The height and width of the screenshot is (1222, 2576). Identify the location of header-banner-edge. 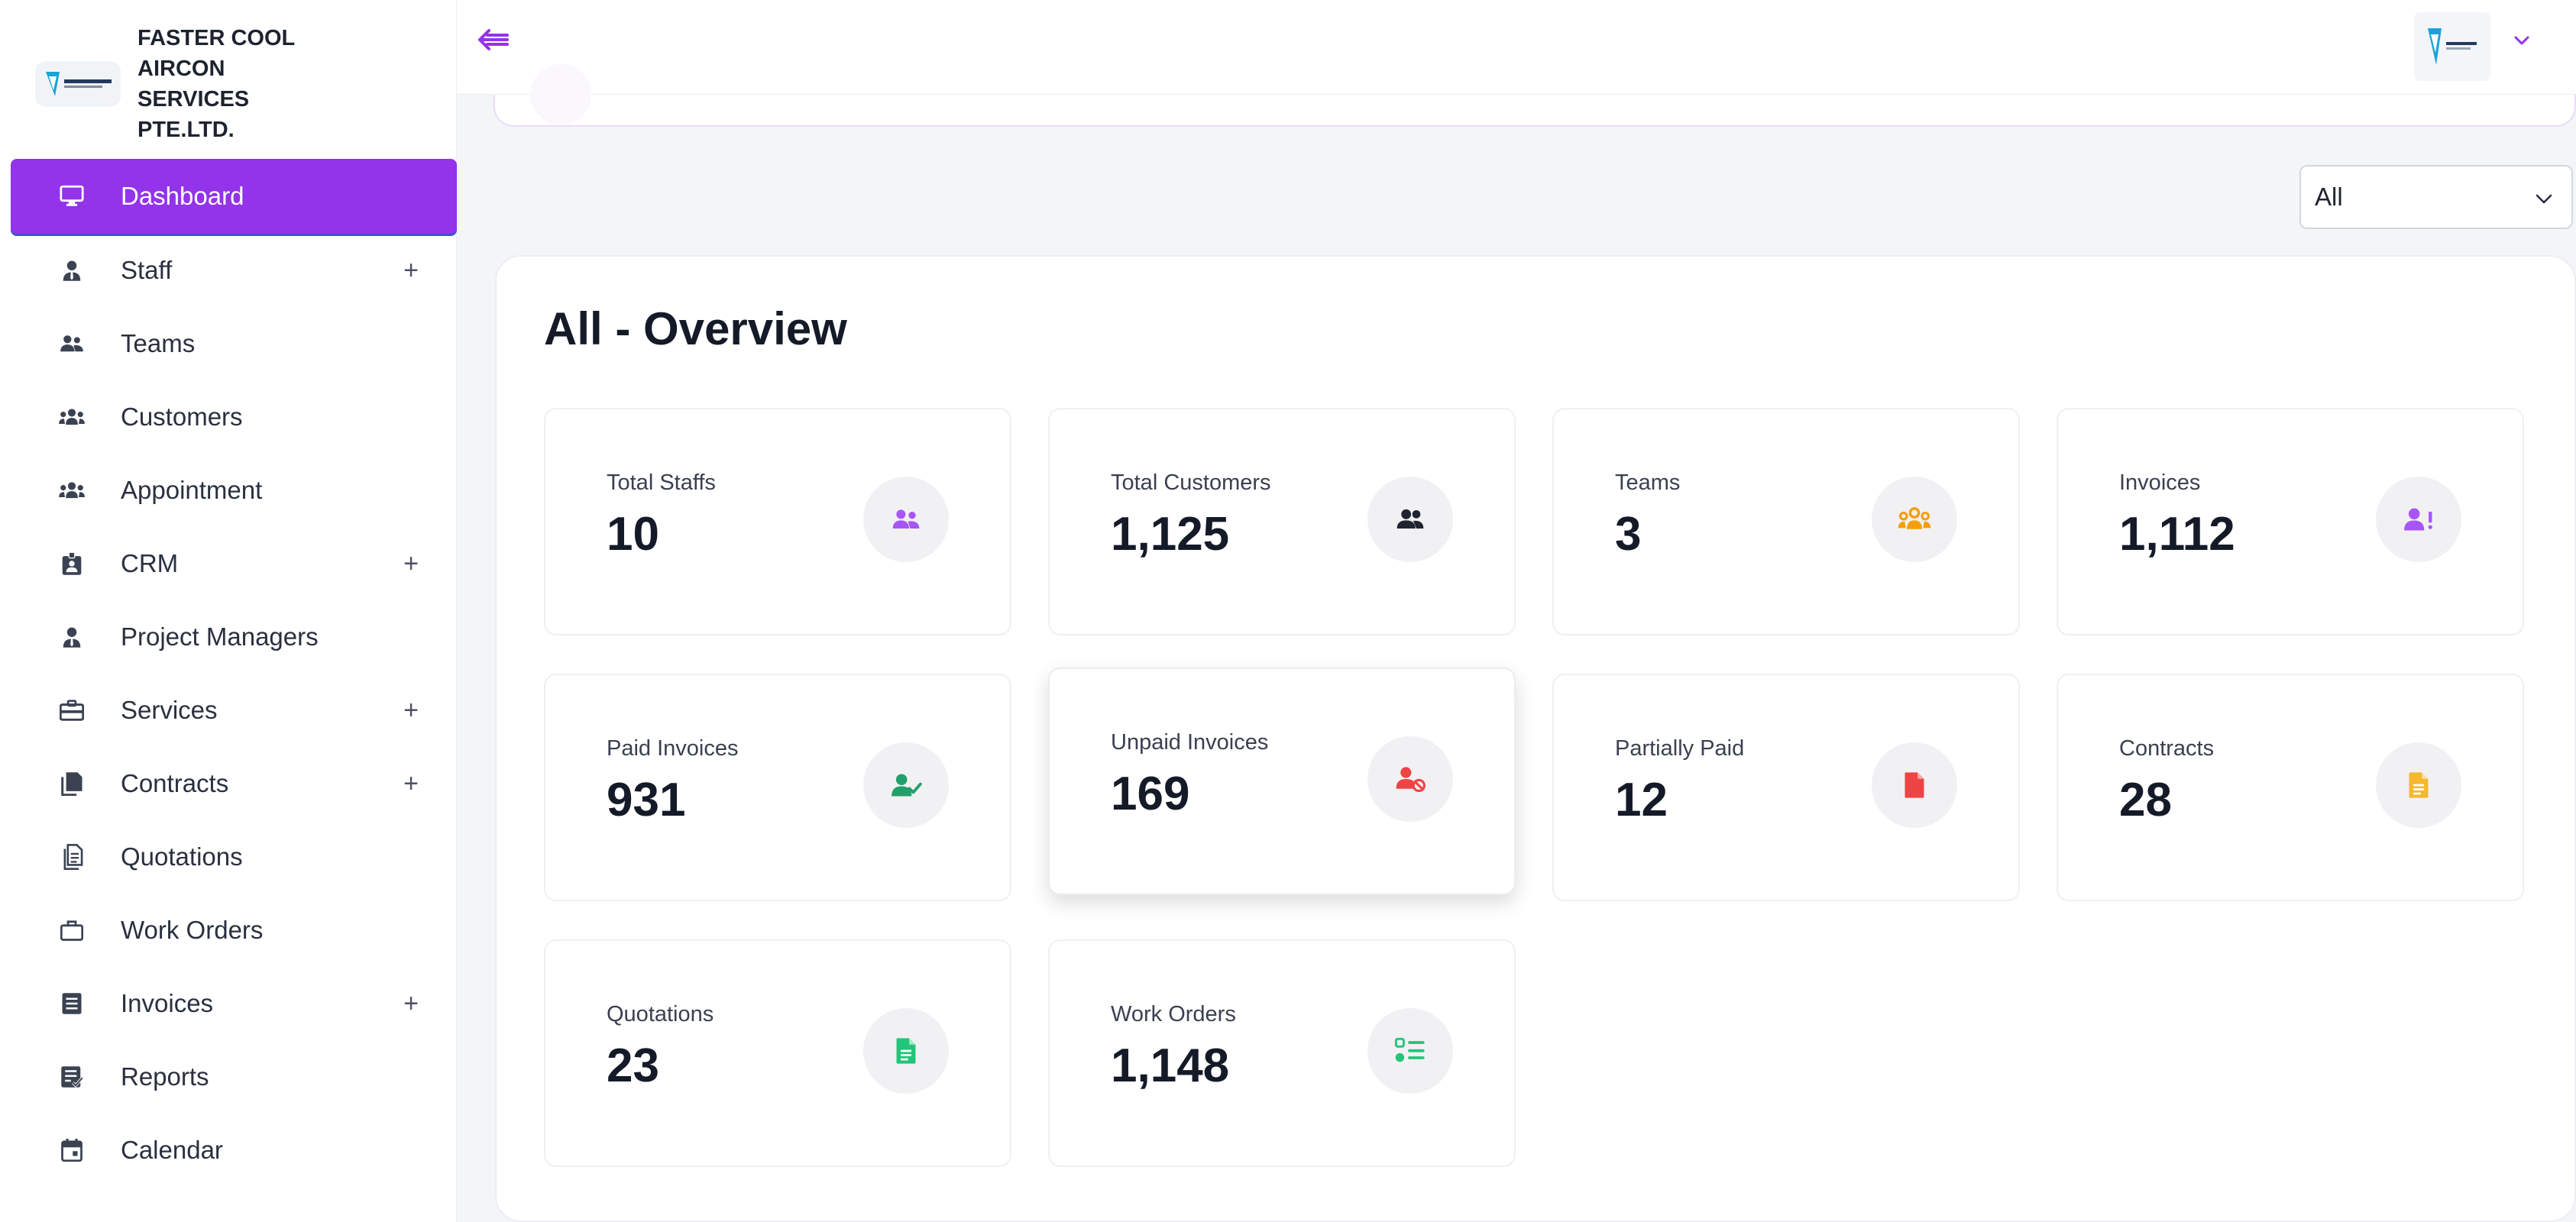
(1535, 96).